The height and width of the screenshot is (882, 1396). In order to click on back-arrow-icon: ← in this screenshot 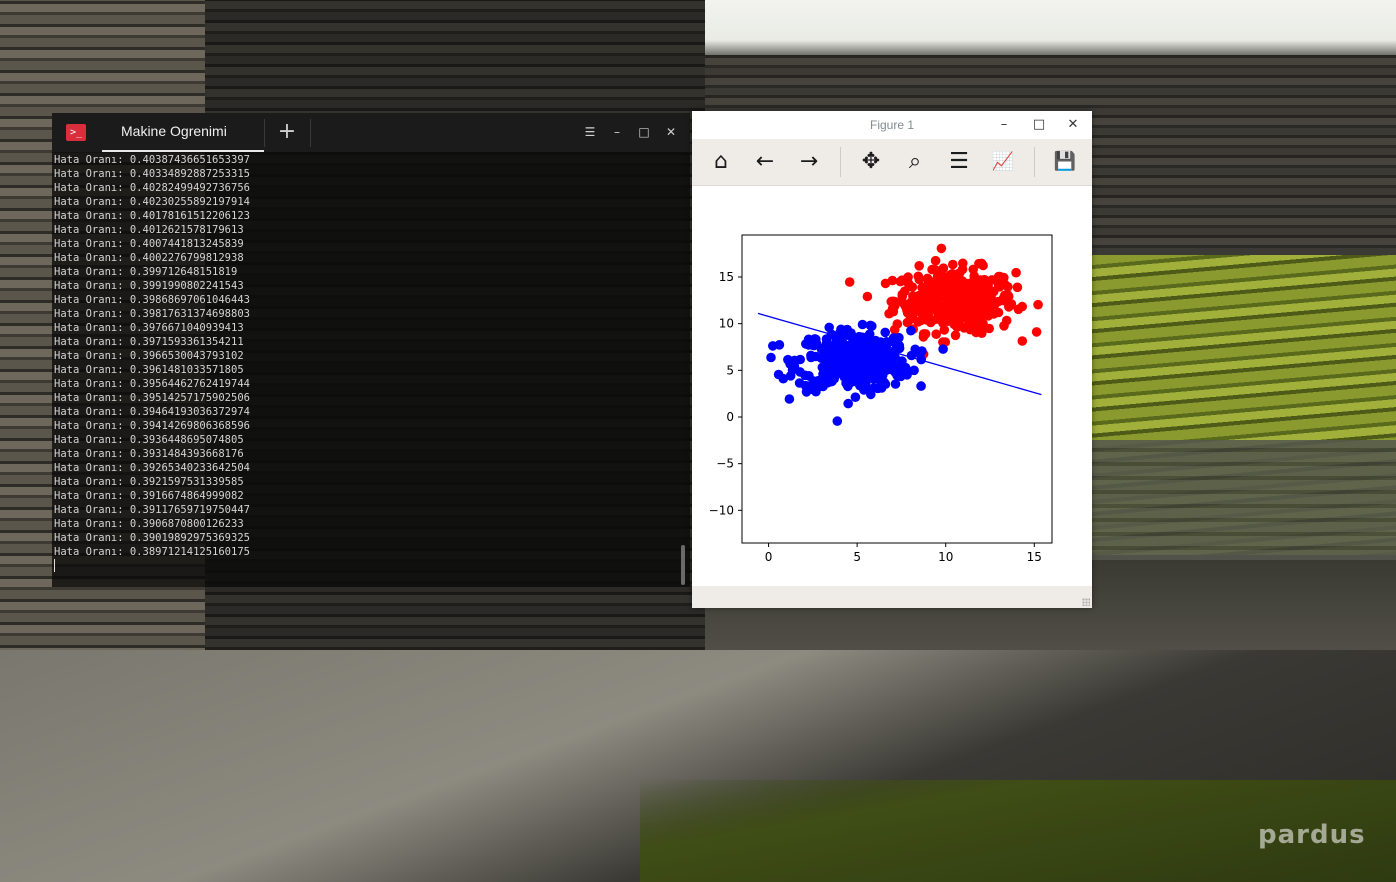, I will do `click(765, 161)`.